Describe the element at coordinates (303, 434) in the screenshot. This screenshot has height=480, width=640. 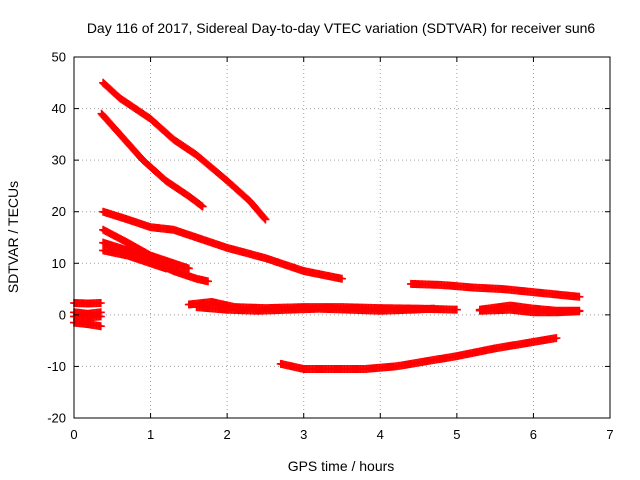
I see `x-tick-label: 3` at that location.